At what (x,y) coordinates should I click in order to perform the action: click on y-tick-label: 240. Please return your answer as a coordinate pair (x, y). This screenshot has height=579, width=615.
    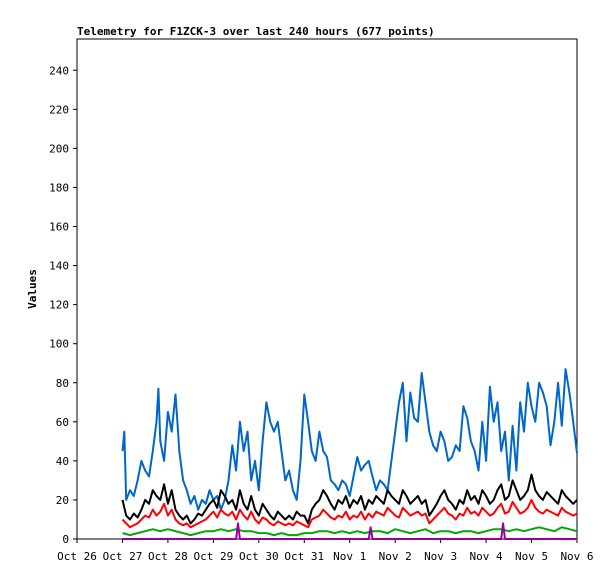
    Looking at the image, I should click on (59, 70).